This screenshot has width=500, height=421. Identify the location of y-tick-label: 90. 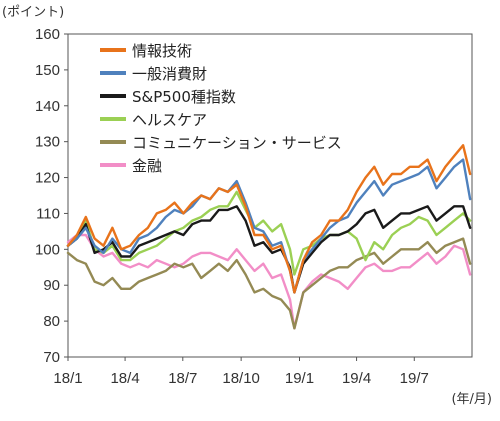
(51, 285).